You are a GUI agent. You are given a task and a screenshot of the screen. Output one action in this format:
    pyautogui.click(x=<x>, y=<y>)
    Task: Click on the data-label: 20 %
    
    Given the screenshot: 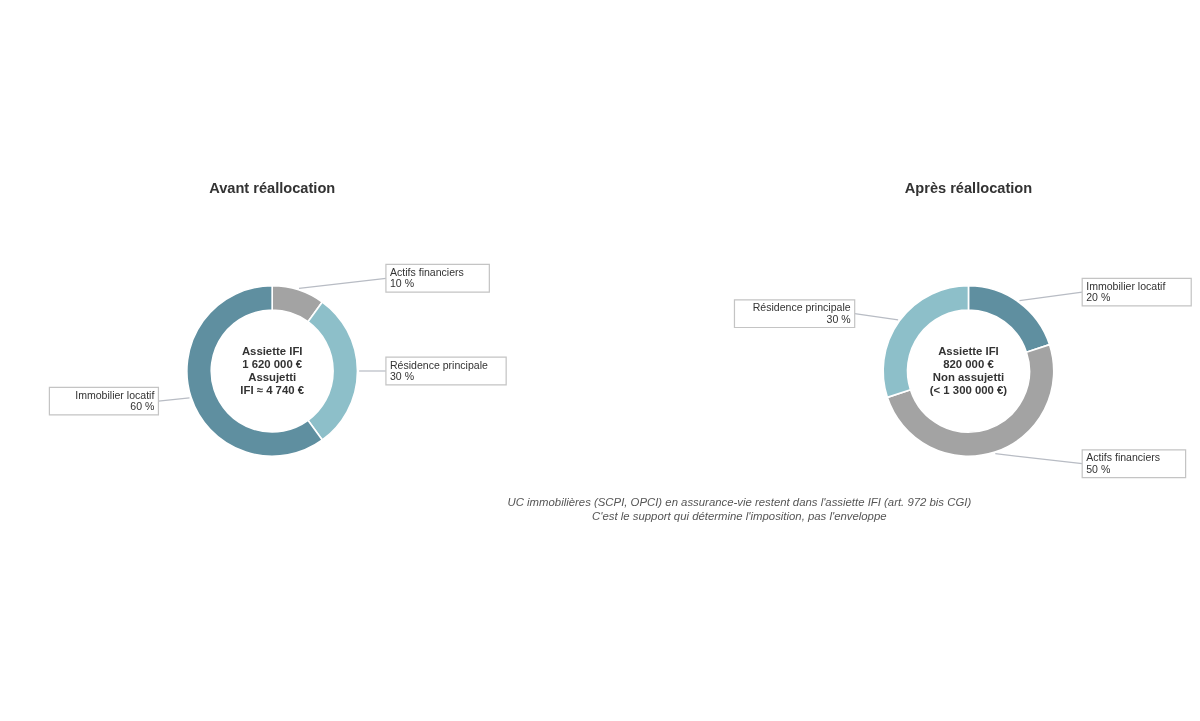 What is the action you would take?
    pyautogui.click(x=1098, y=297)
    